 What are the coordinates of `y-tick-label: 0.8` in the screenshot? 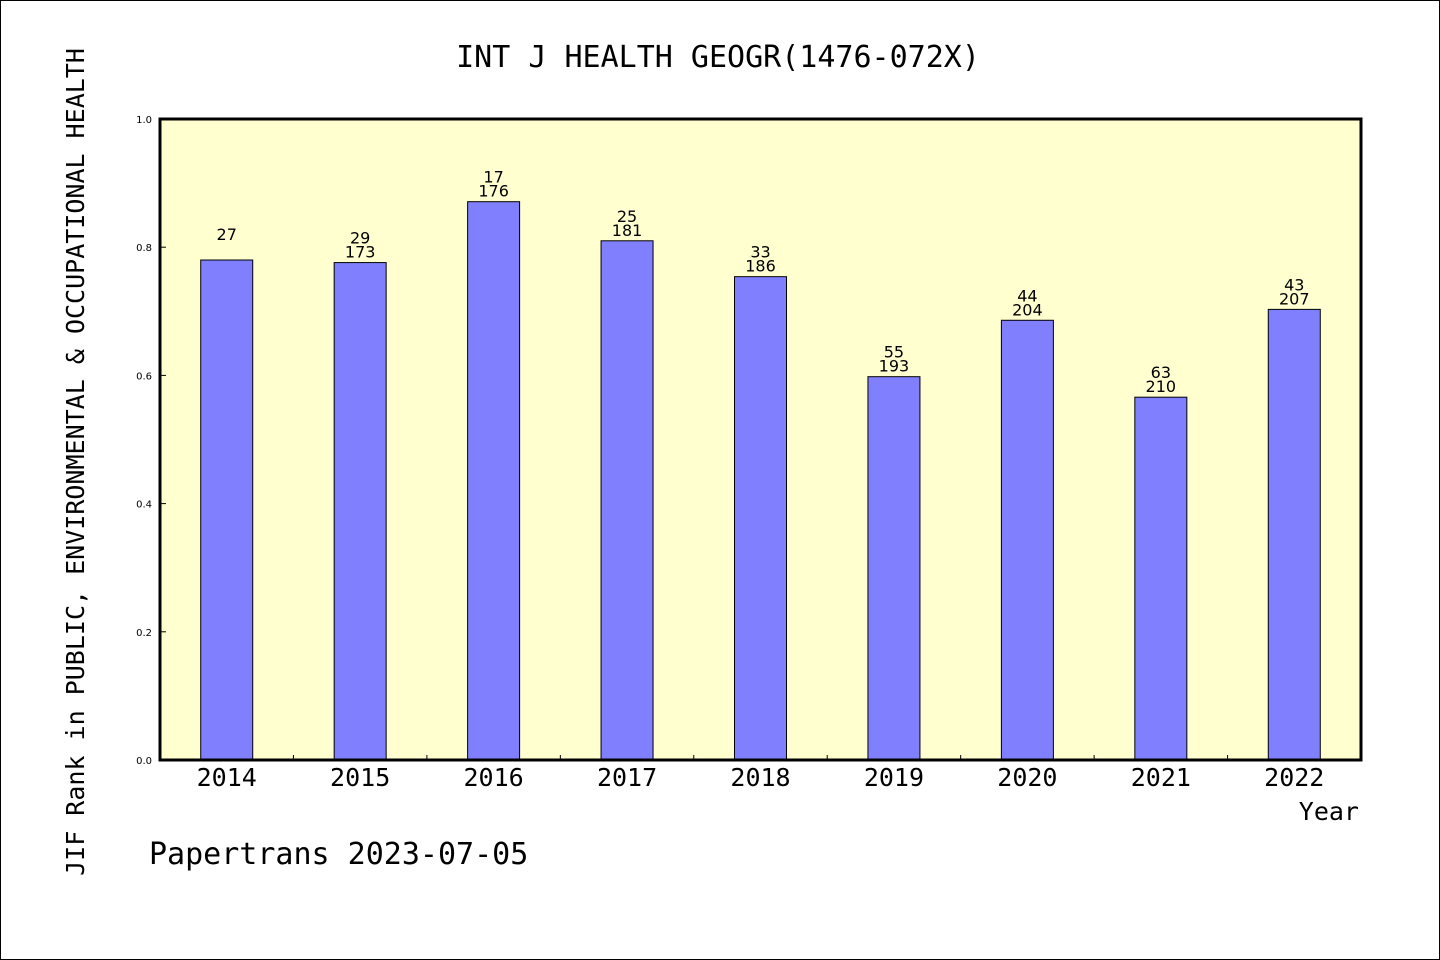 It's located at (144, 248).